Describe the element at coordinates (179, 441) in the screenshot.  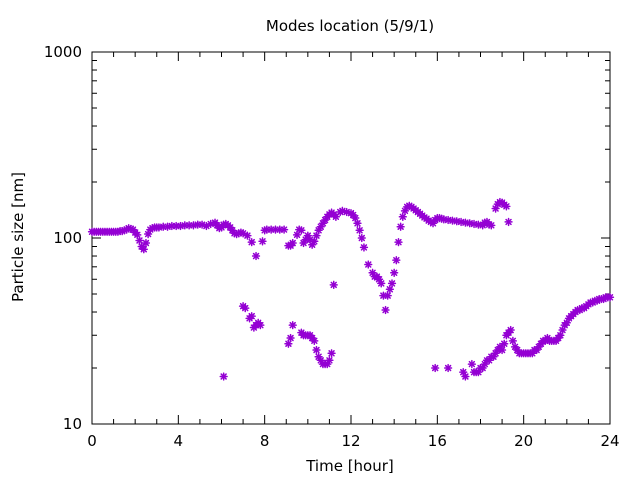
I see `x-tick-label: 4` at that location.